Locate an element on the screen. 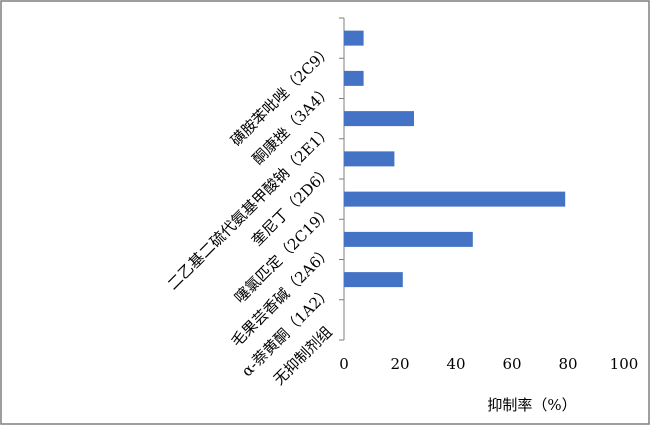 The image size is (650, 425). x-tick-label: 80 is located at coordinates (567, 364).